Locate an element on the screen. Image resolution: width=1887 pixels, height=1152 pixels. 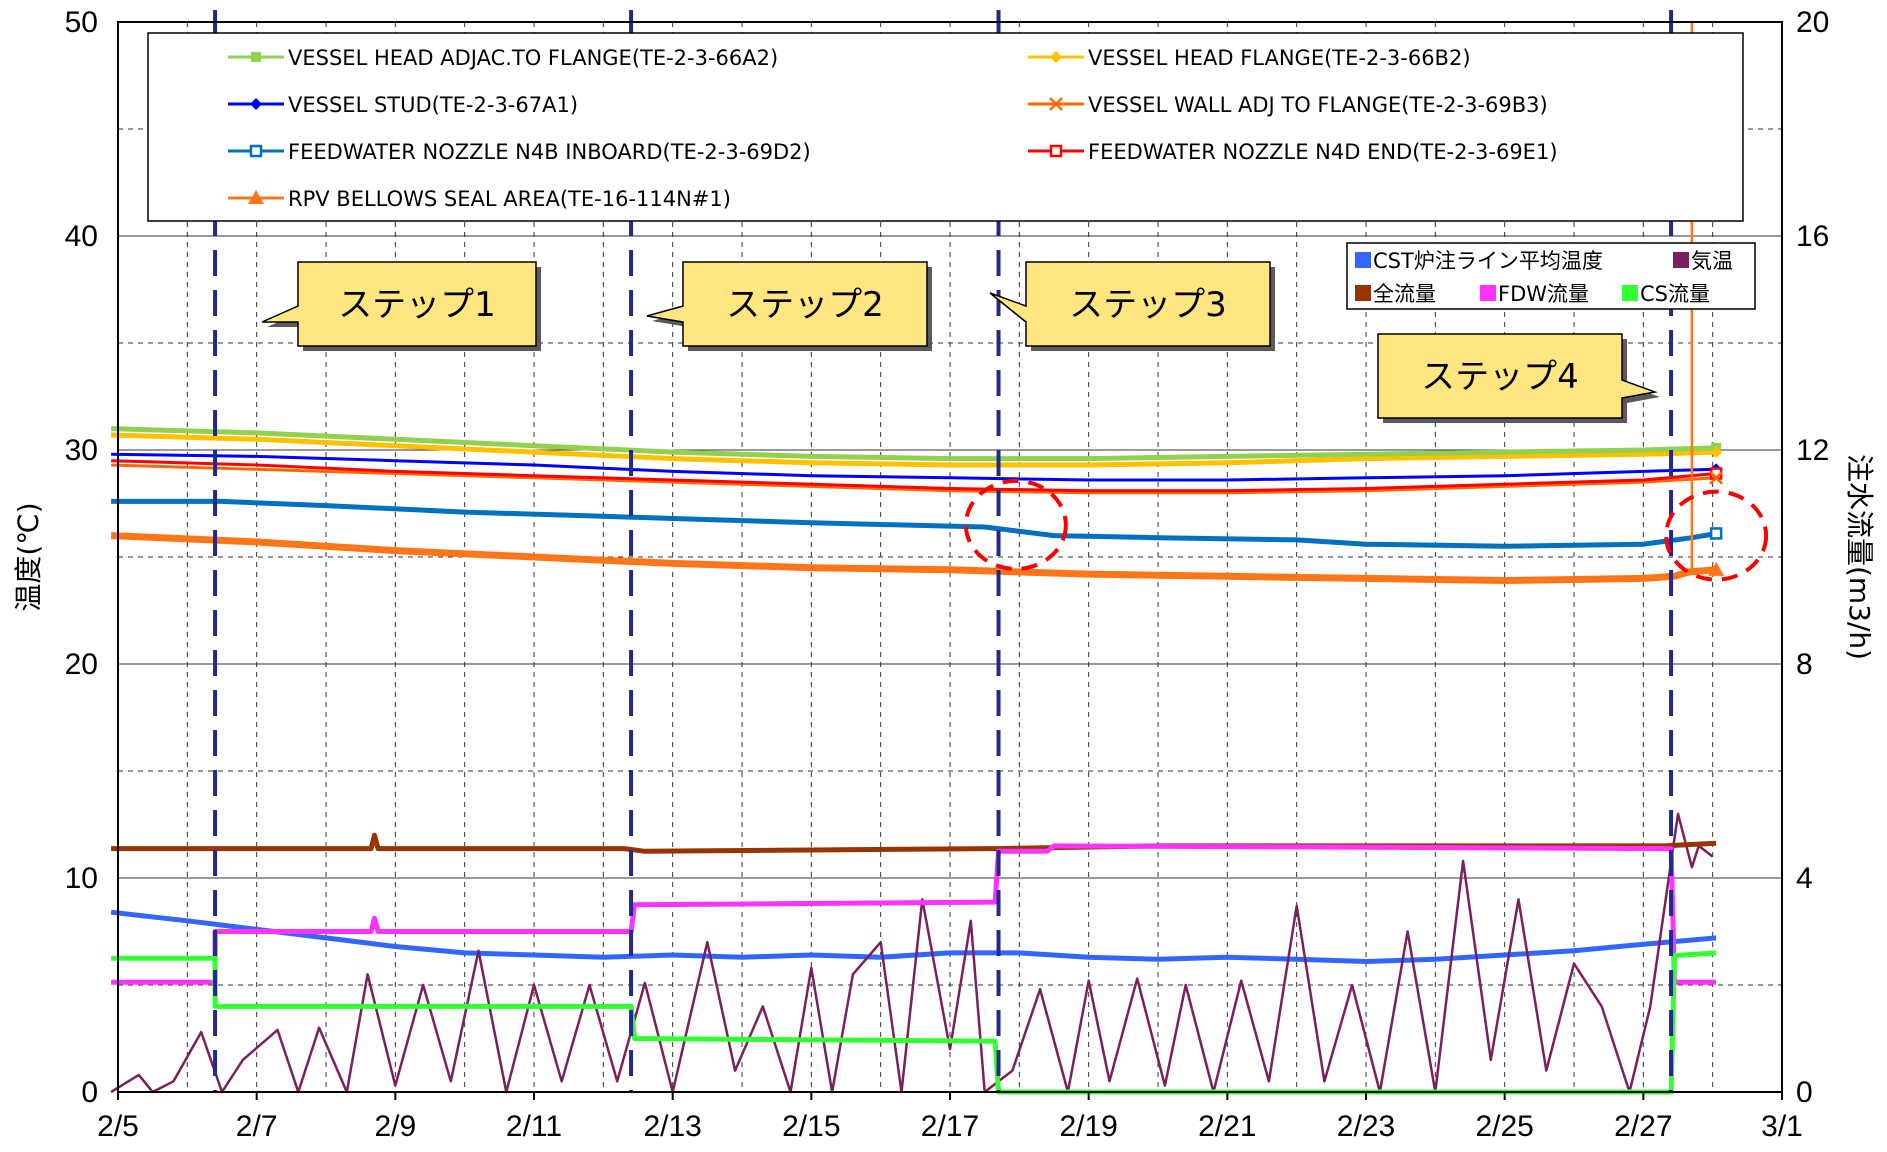
legend-top-label: FEEDWATER NOZZLE N4D END(TE-2-3-69E1) is located at coordinates (1323, 152).